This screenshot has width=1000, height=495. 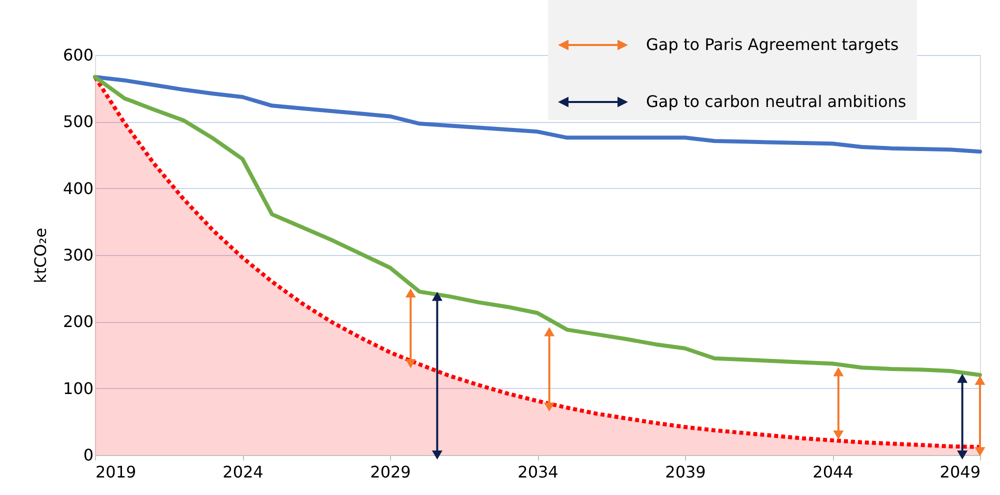 What do you see at coordinates (116, 472) in the screenshot?
I see `x-tick-label: 2019` at bounding box center [116, 472].